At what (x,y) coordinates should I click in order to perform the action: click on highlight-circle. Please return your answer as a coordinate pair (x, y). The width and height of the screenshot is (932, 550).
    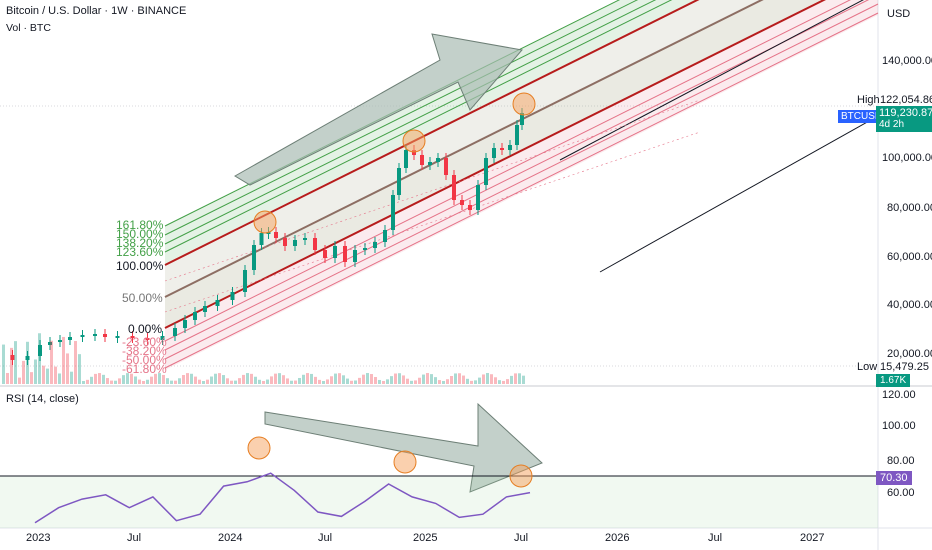
    Looking at the image, I should click on (524, 104).